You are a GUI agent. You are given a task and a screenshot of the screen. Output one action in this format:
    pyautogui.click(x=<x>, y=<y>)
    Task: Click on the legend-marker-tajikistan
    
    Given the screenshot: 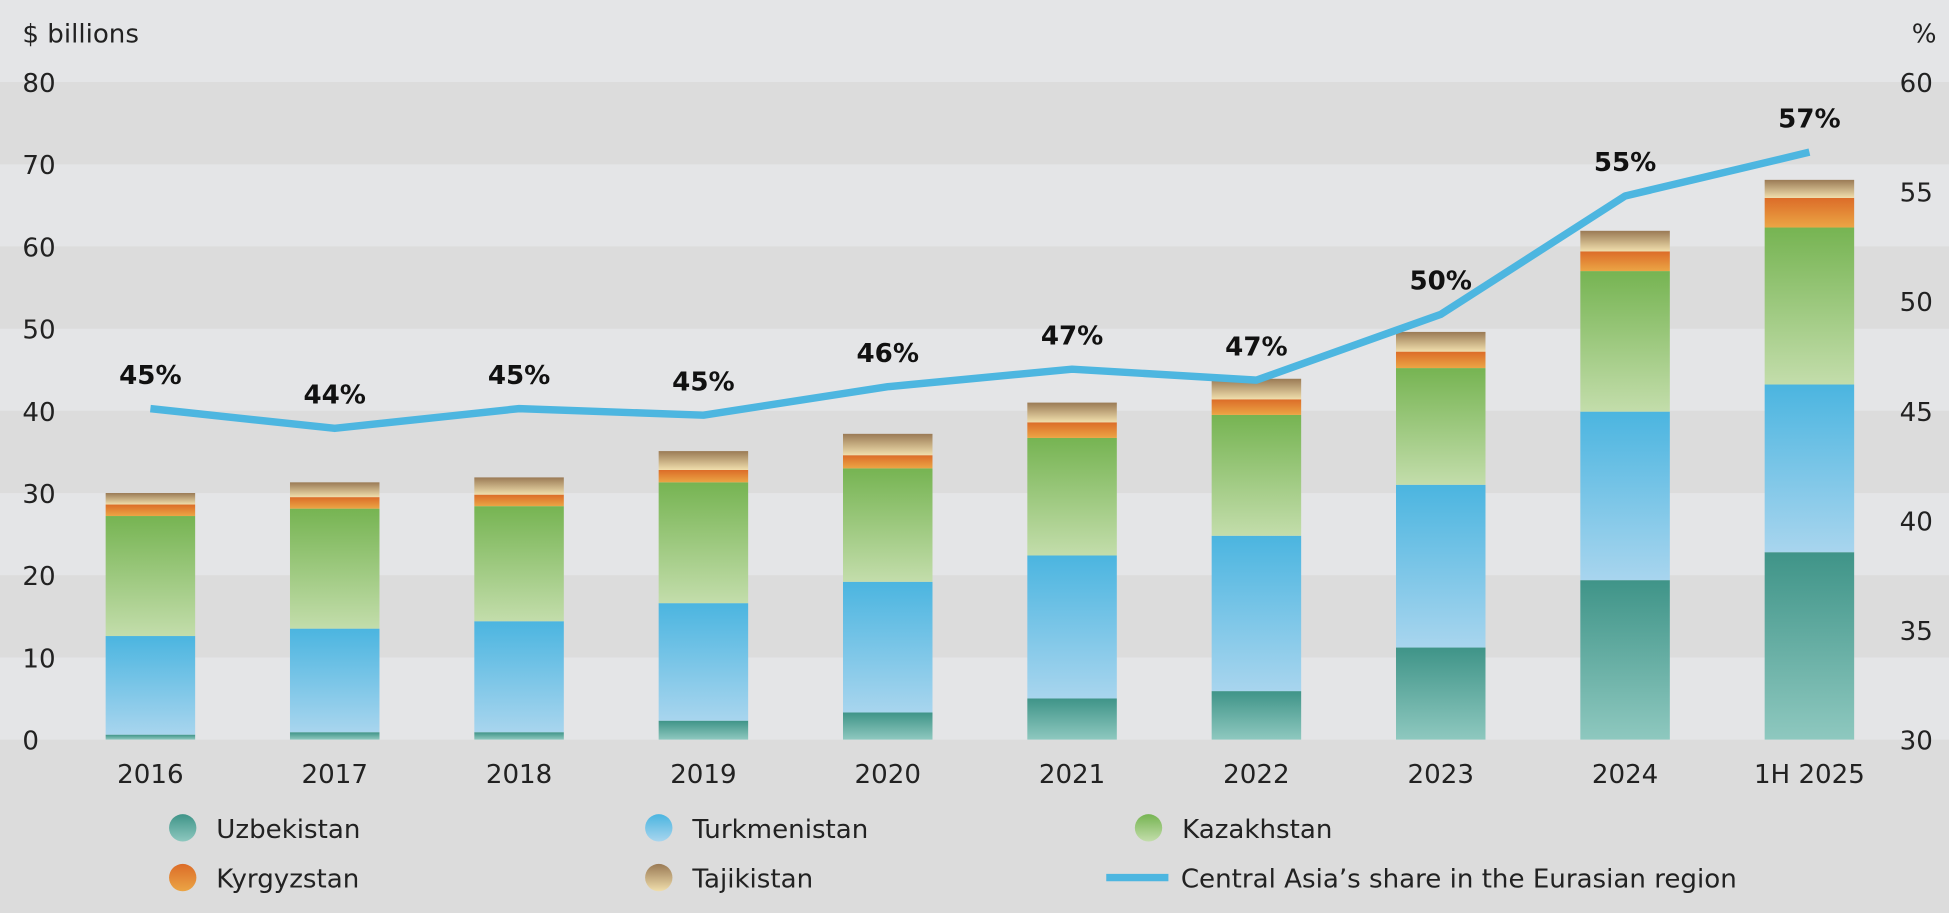 What is the action you would take?
    pyautogui.click(x=659, y=877)
    